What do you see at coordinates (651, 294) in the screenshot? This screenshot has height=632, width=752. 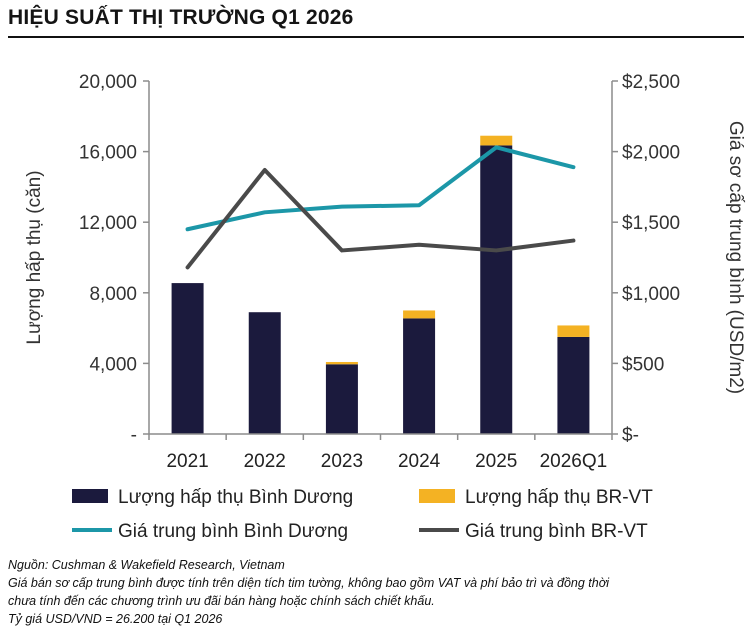 I see `y-right-tick-label: $1,000` at bounding box center [651, 294].